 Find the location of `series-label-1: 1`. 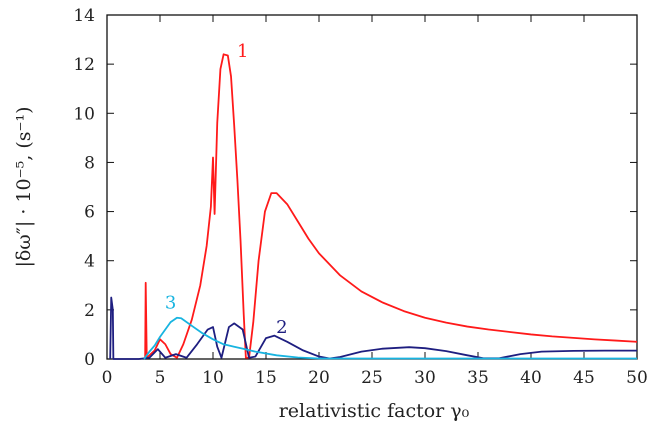

series-label-1: 1 is located at coordinates (242, 51).